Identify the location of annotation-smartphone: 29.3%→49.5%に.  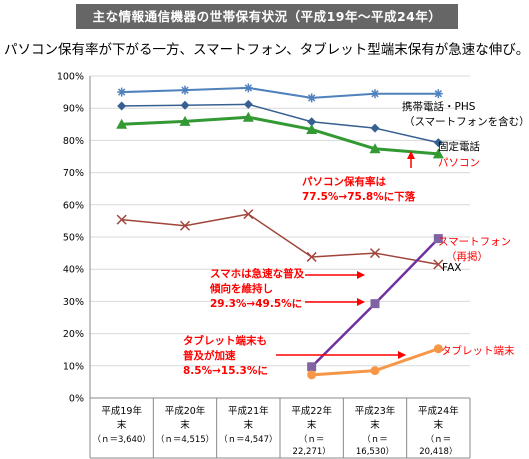
(256, 304).